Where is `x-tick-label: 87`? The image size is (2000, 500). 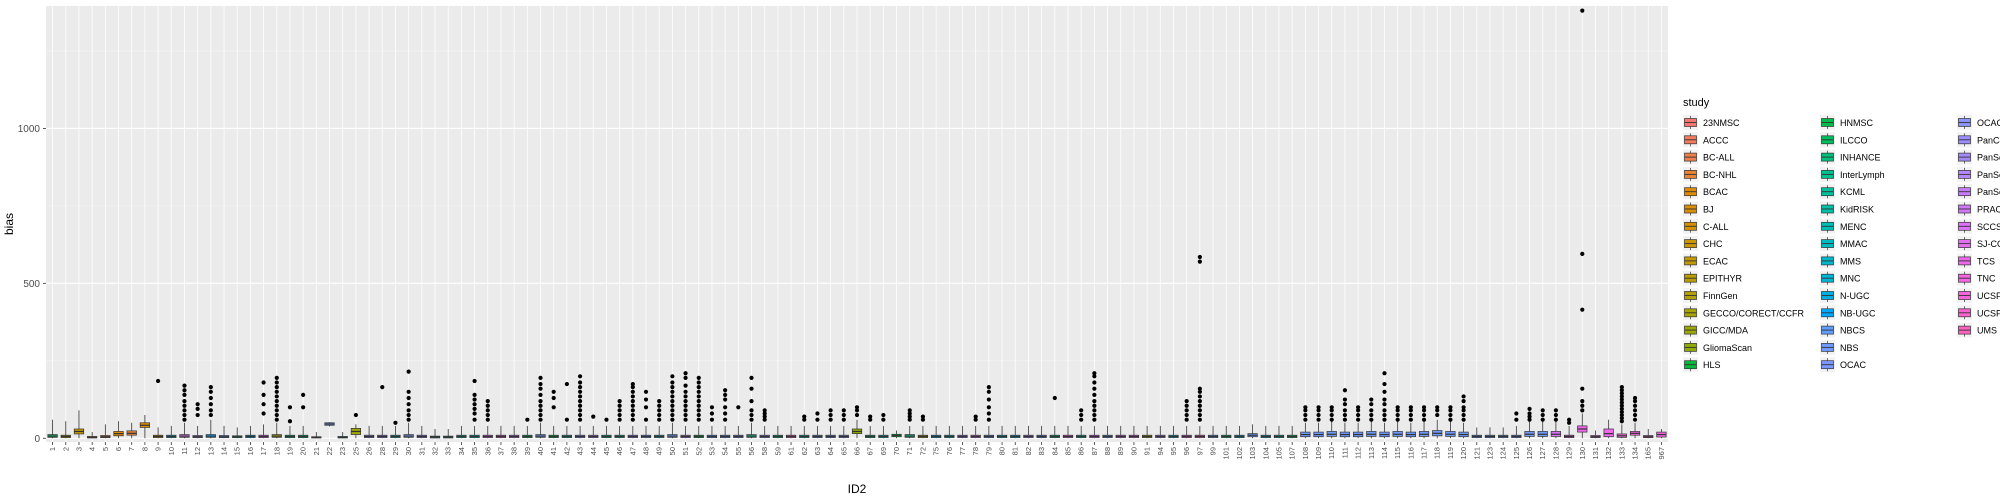 x-tick-label: 87 is located at coordinates (1094, 451).